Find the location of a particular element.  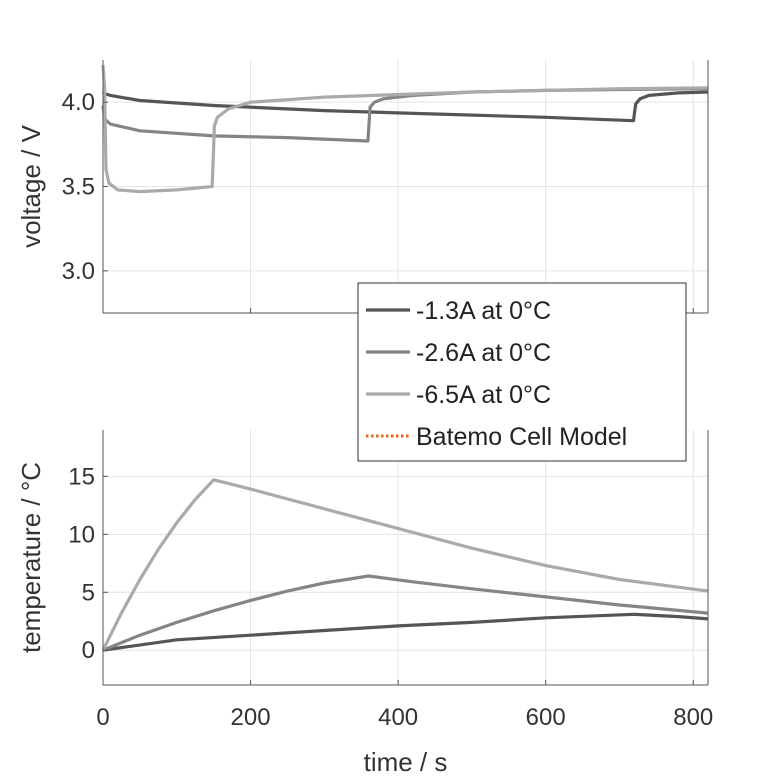

y-tick-label: 0 is located at coordinates (88, 650).